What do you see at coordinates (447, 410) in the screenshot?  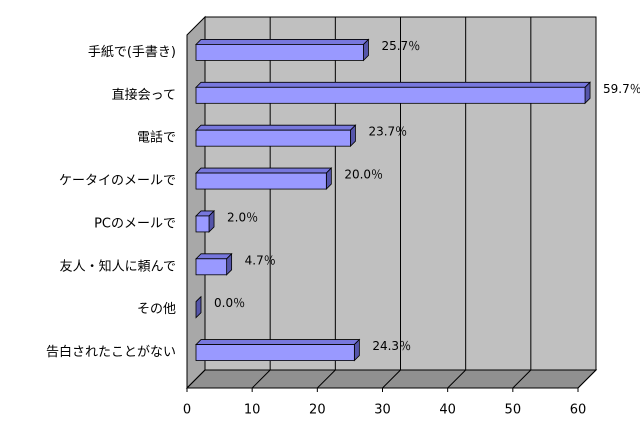 I see `x-tick-label: 40` at bounding box center [447, 410].